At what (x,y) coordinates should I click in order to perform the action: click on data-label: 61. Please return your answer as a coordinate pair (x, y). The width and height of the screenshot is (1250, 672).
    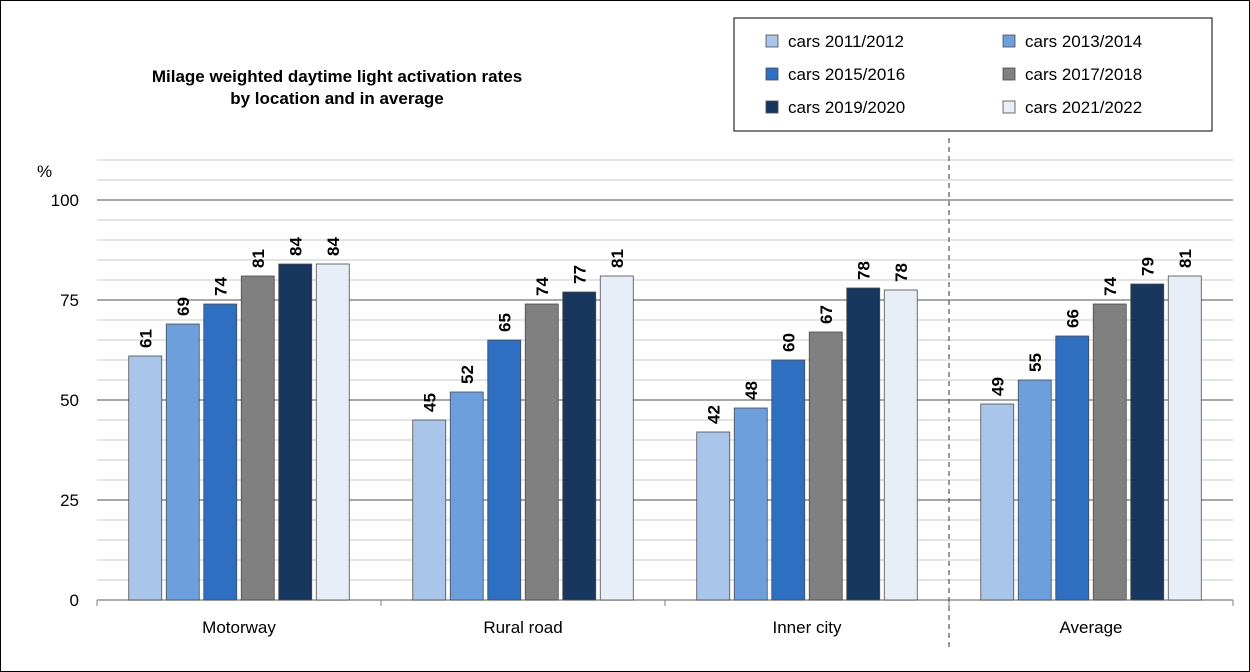
    Looking at the image, I should click on (145, 338).